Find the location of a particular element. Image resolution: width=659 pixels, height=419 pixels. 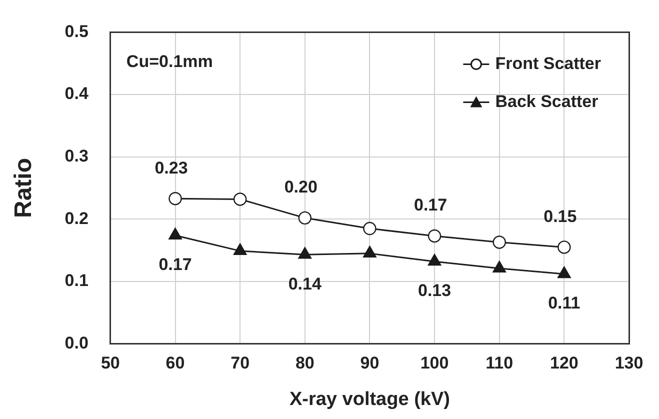

x-tick-label: 70 is located at coordinates (240, 363).